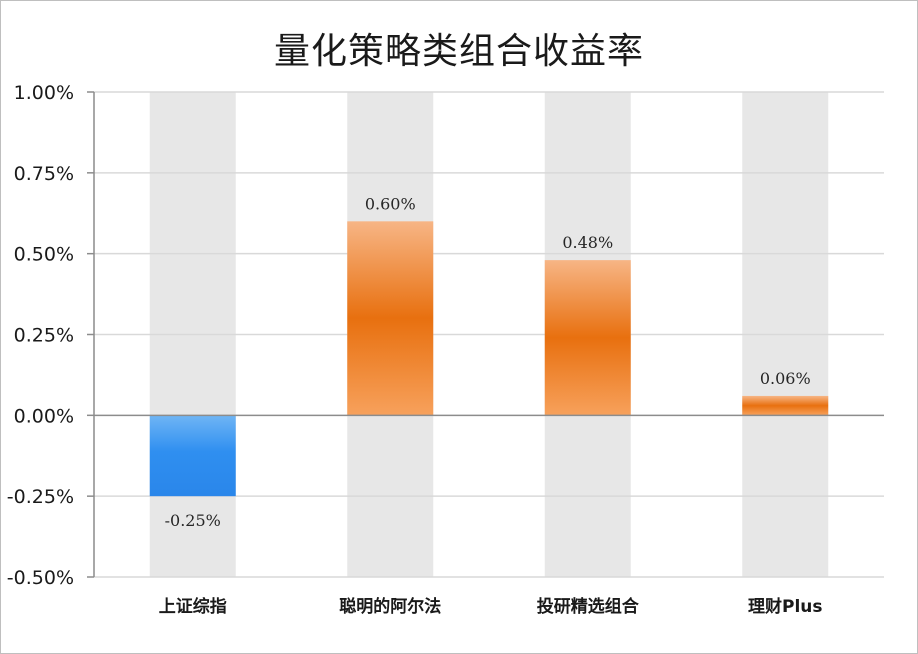 This screenshot has width=918, height=654. What do you see at coordinates (44, 93) in the screenshot?
I see `y-tick-label: 1.00%` at bounding box center [44, 93].